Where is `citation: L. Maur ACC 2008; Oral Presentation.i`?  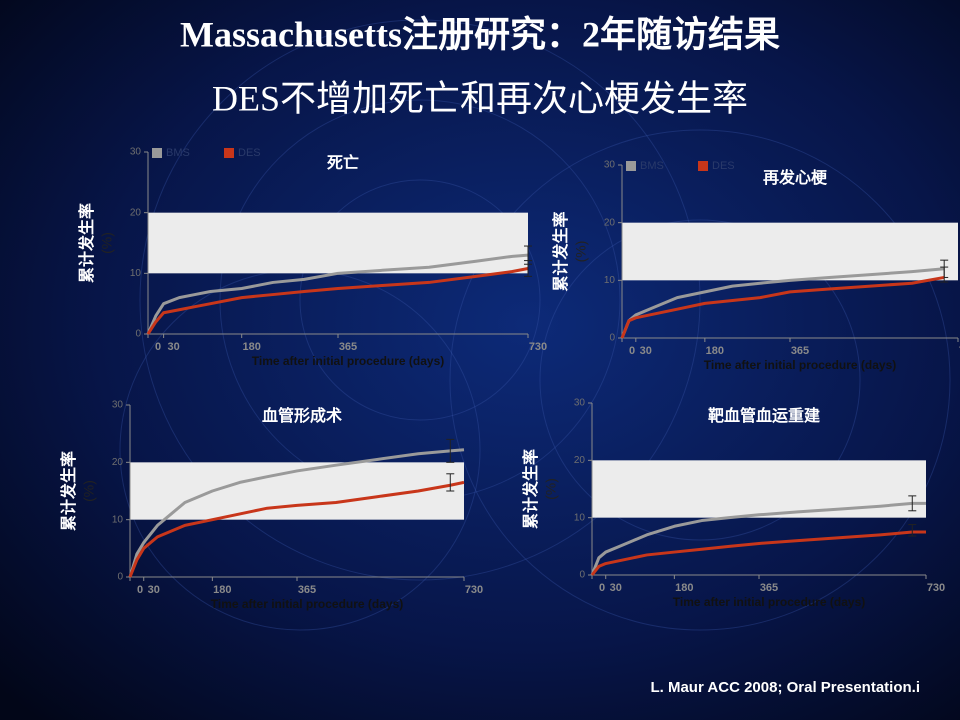
citation: L. Maur ACC 2008; Oral Presentation.i is located at coordinates (785, 687).